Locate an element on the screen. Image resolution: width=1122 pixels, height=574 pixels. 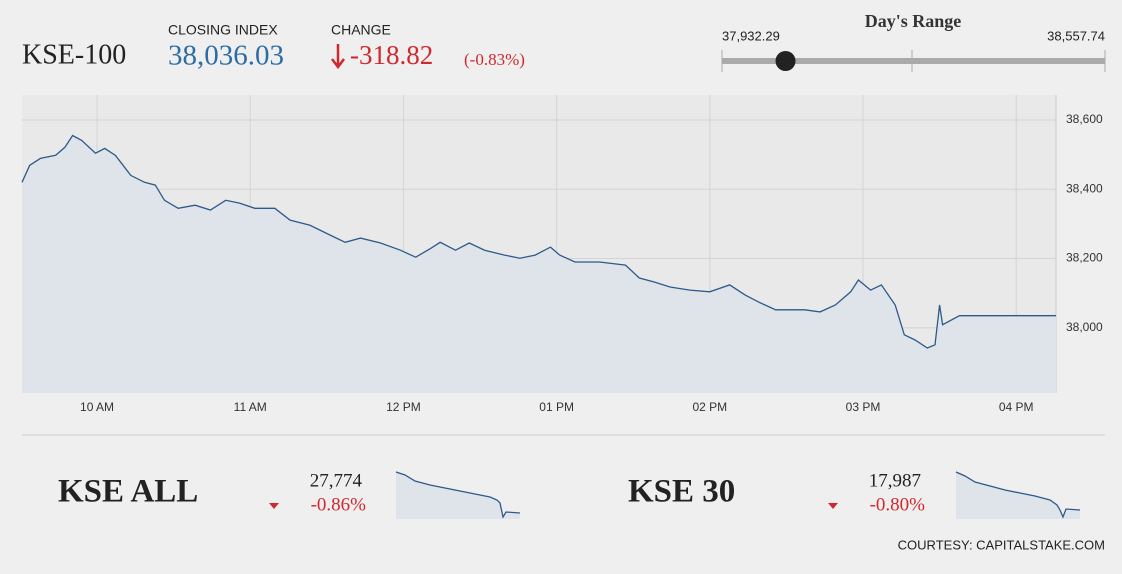
y-tick-label: 38,200 is located at coordinates (1084, 258).